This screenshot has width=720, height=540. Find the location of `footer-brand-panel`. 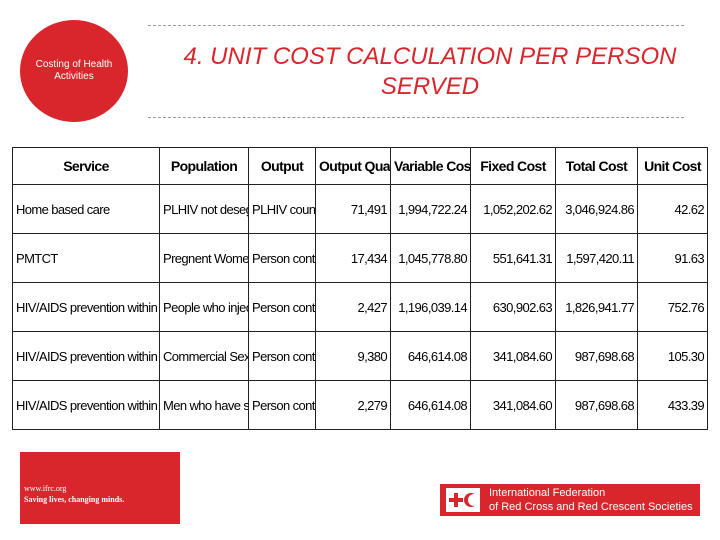

footer-brand-panel is located at coordinates (100, 488).